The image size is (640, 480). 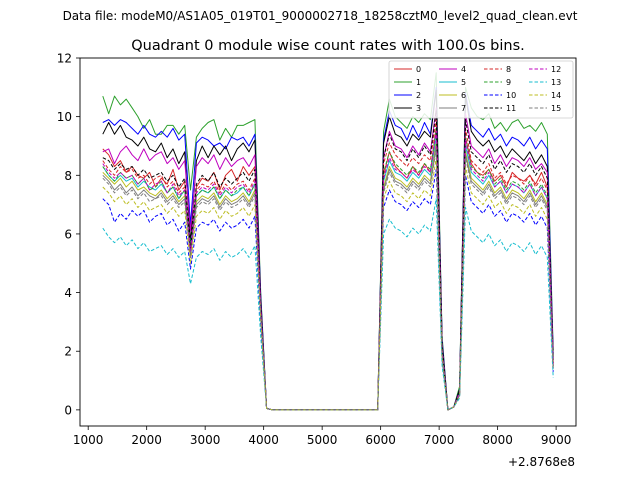 What do you see at coordinates (508, 69) in the screenshot?
I see `legend-label-8: 8` at bounding box center [508, 69].